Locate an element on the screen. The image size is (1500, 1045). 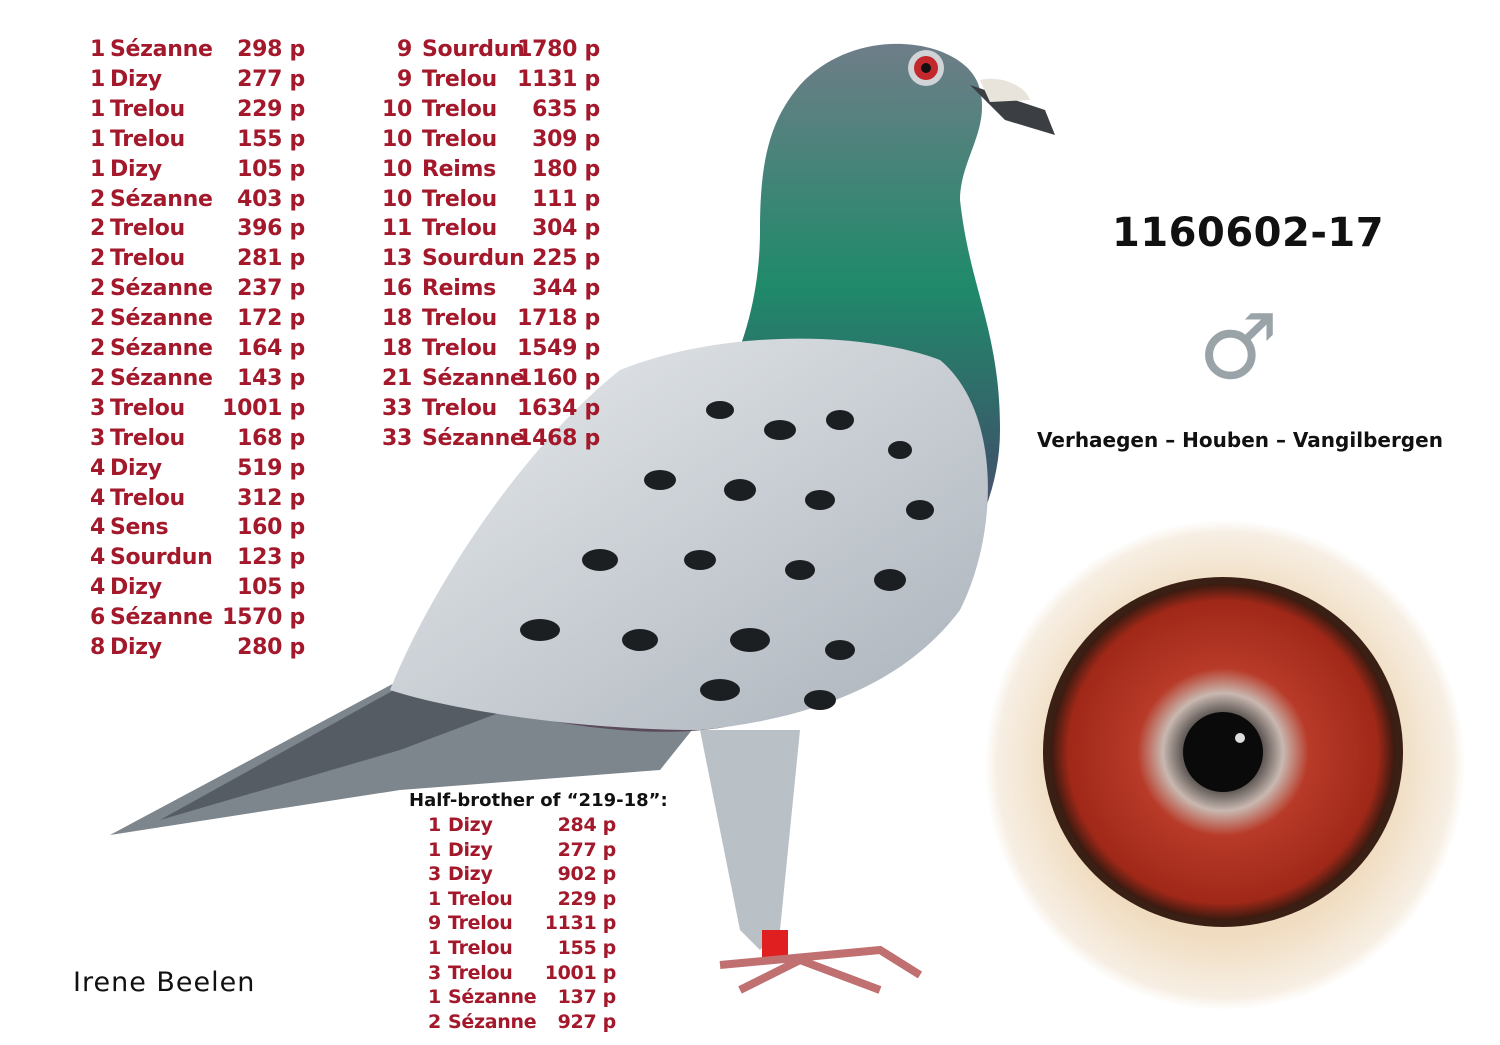
result-points: 160 p is located at coordinates (271, 528).